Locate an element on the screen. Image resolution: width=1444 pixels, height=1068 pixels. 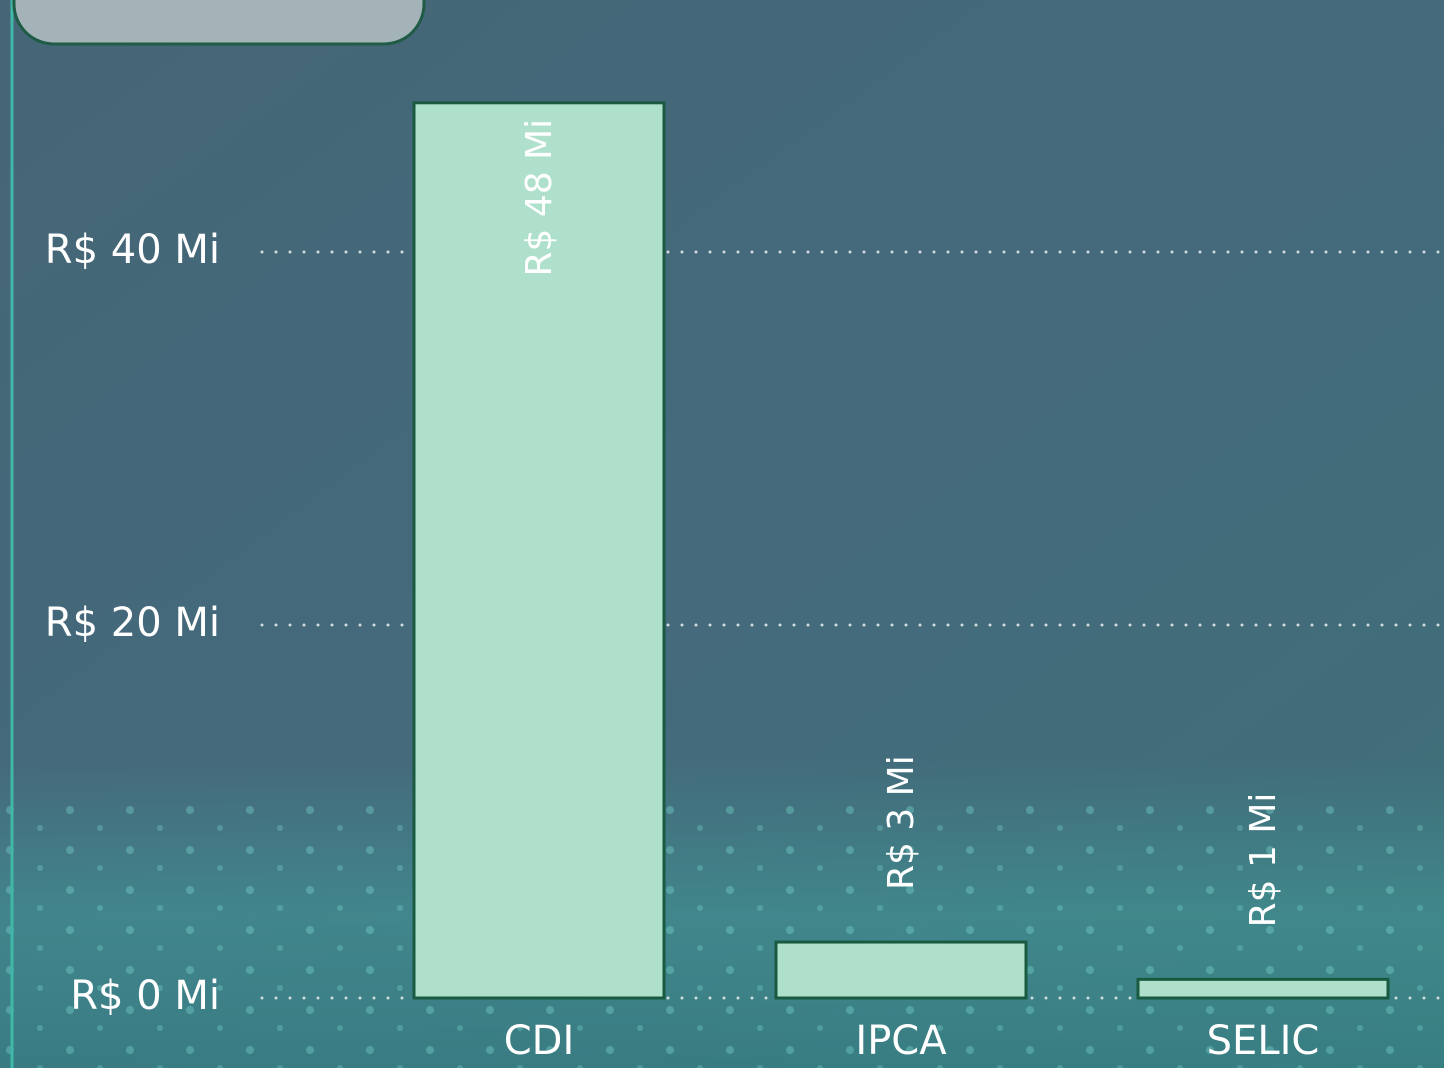
y-tick-label: R$ 20 Mi is located at coordinates (132, 623).